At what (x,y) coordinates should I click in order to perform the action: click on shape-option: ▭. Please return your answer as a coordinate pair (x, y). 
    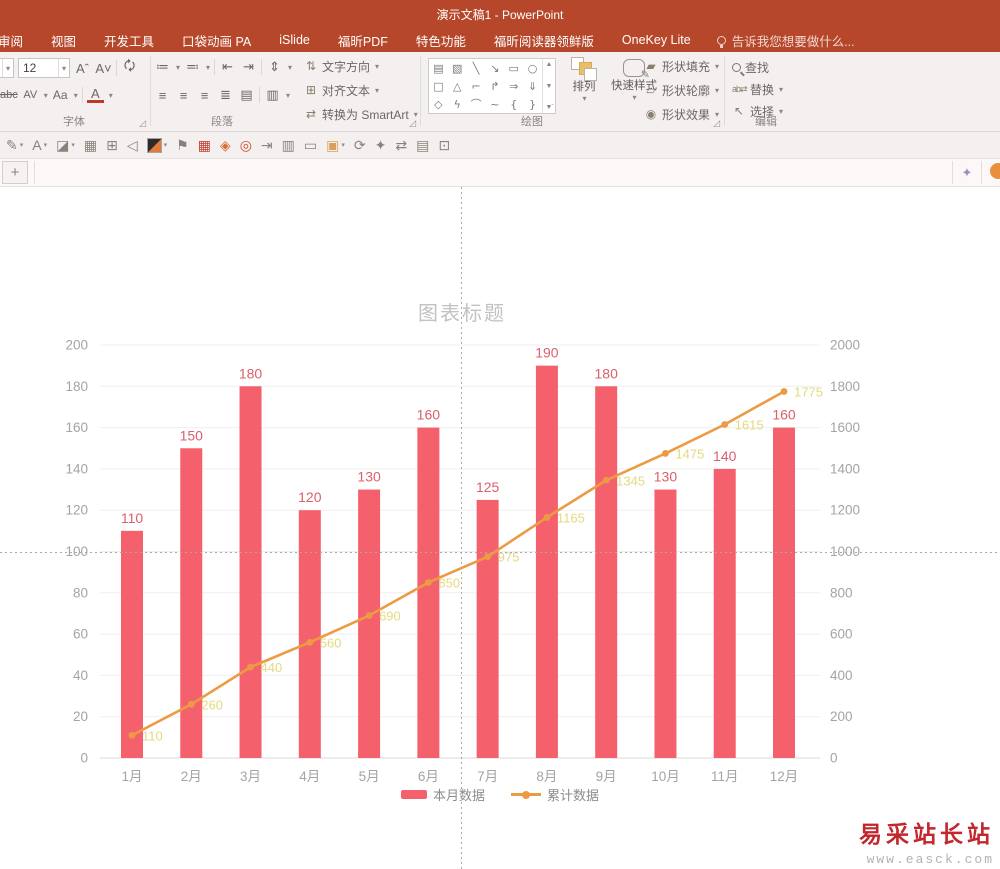
    Looking at the image, I should click on (513, 68).